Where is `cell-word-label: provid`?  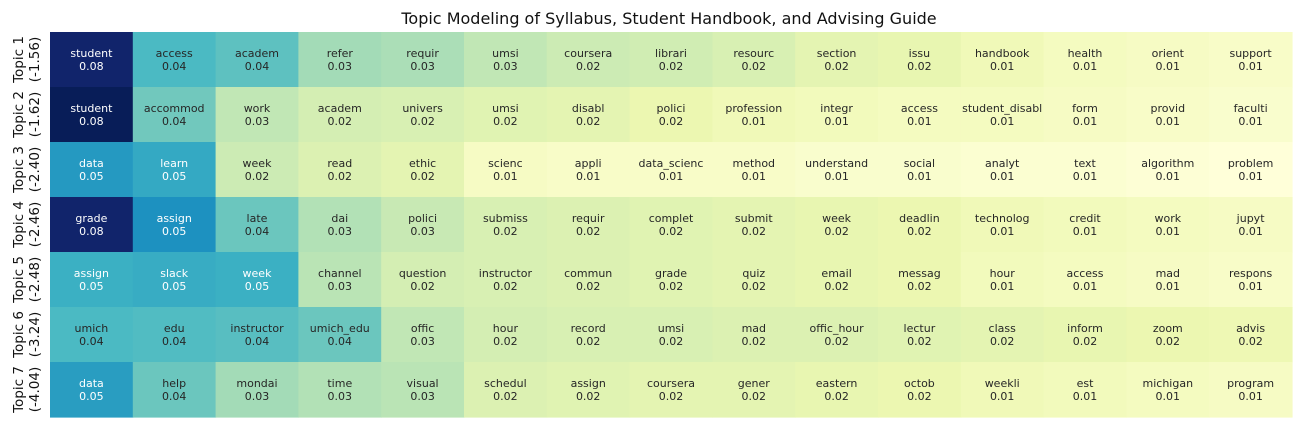
cell-word-label: provid is located at coordinates (1168, 108).